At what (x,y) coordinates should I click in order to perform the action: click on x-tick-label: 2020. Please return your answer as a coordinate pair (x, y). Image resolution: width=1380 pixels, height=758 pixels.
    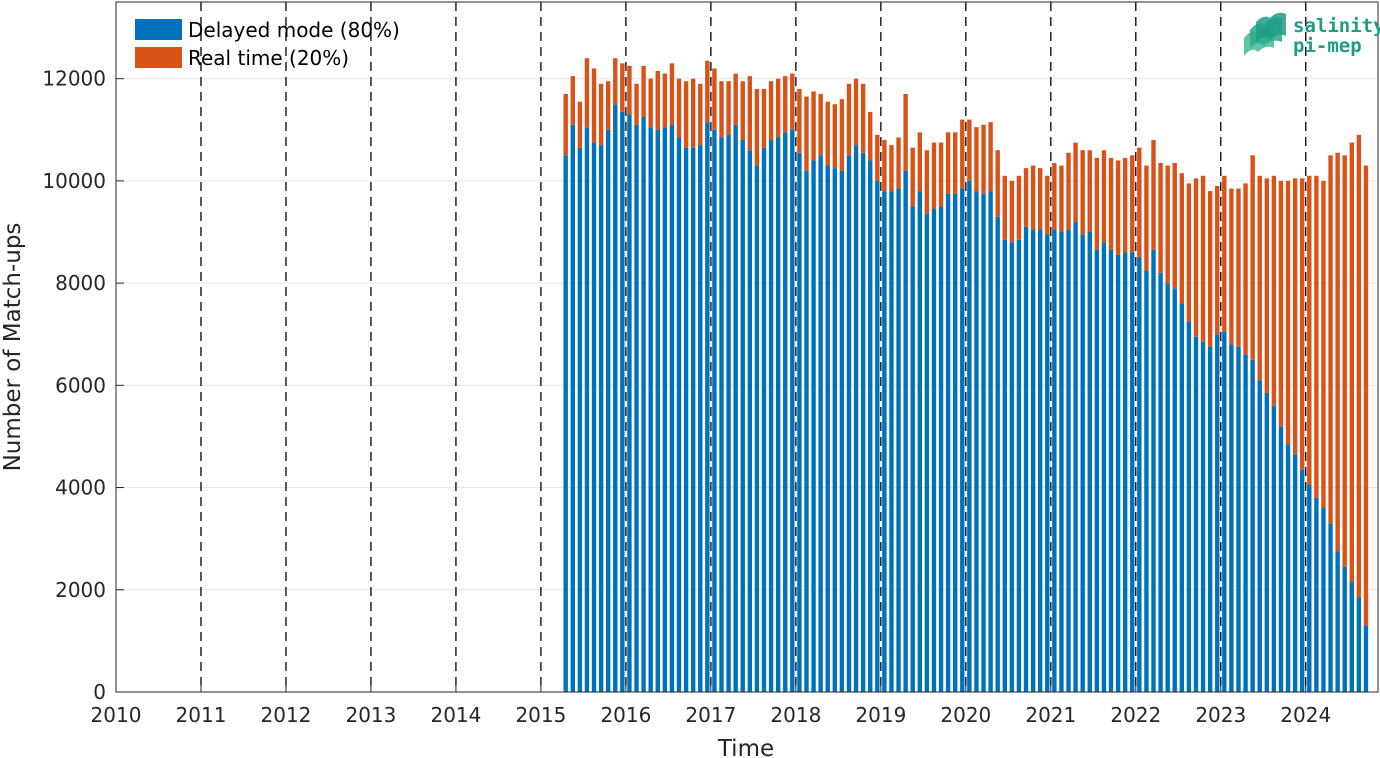
    Looking at the image, I should click on (965, 715).